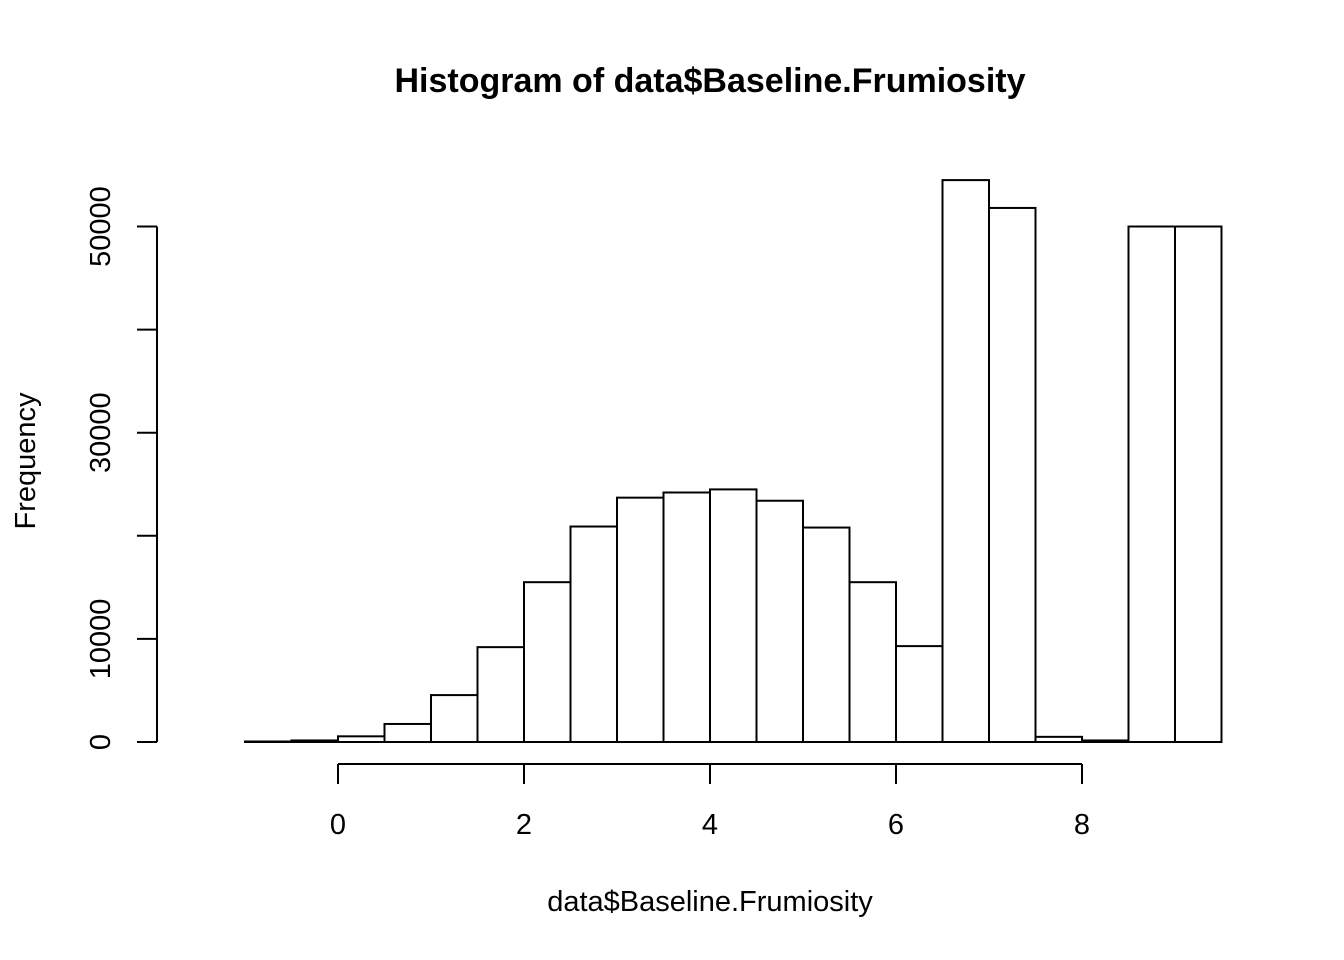 The width and height of the screenshot is (1344, 960). What do you see at coordinates (709, 81) in the screenshot?
I see `chart-title: Histogram of data$Baseline.Frumiosity` at bounding box center [709, 81].